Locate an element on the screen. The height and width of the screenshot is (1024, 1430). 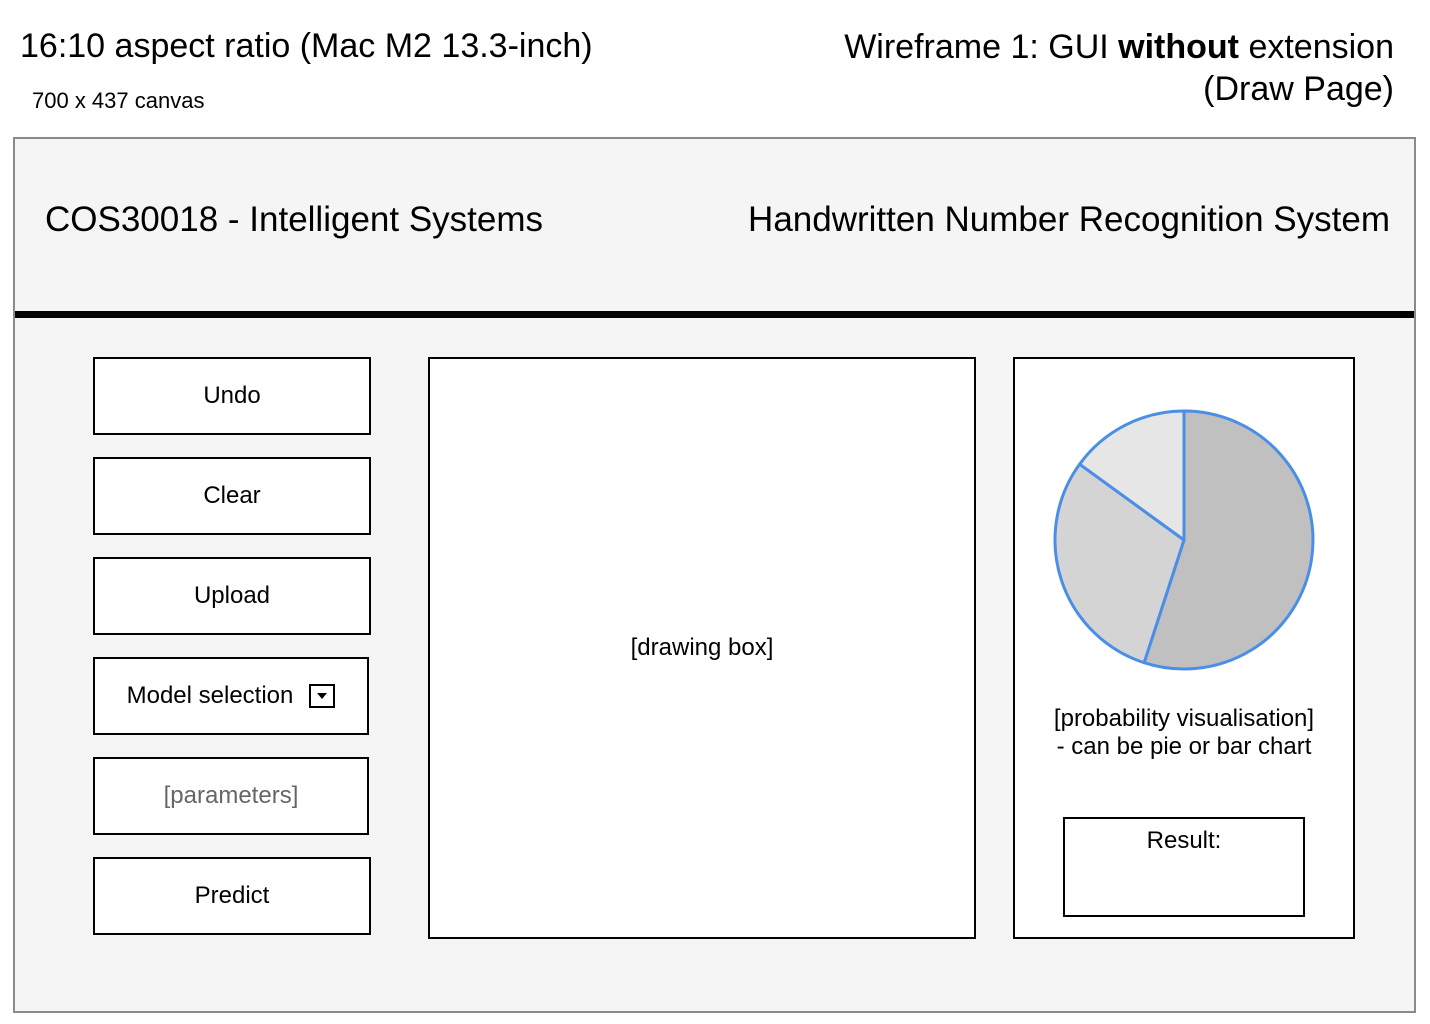
undo-button-label: Undo is located at coordinates (232, 395).